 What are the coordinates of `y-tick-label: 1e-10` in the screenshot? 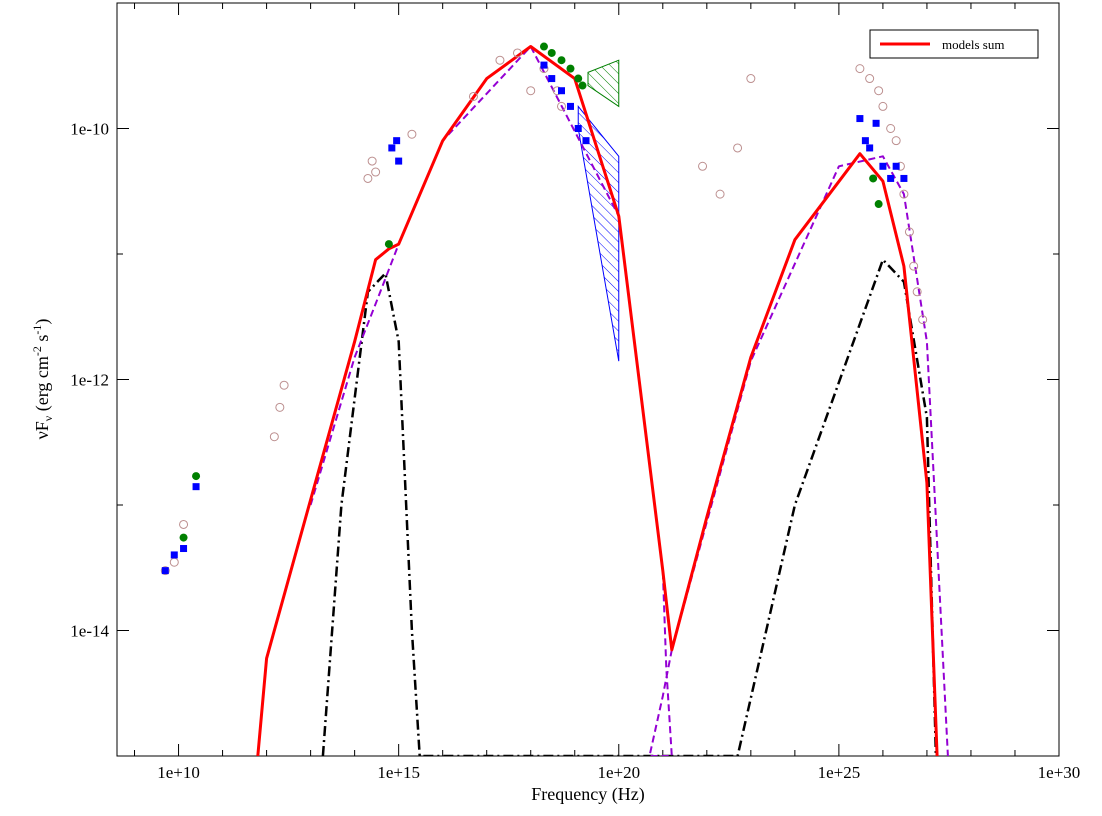 It's located at (89, 129).